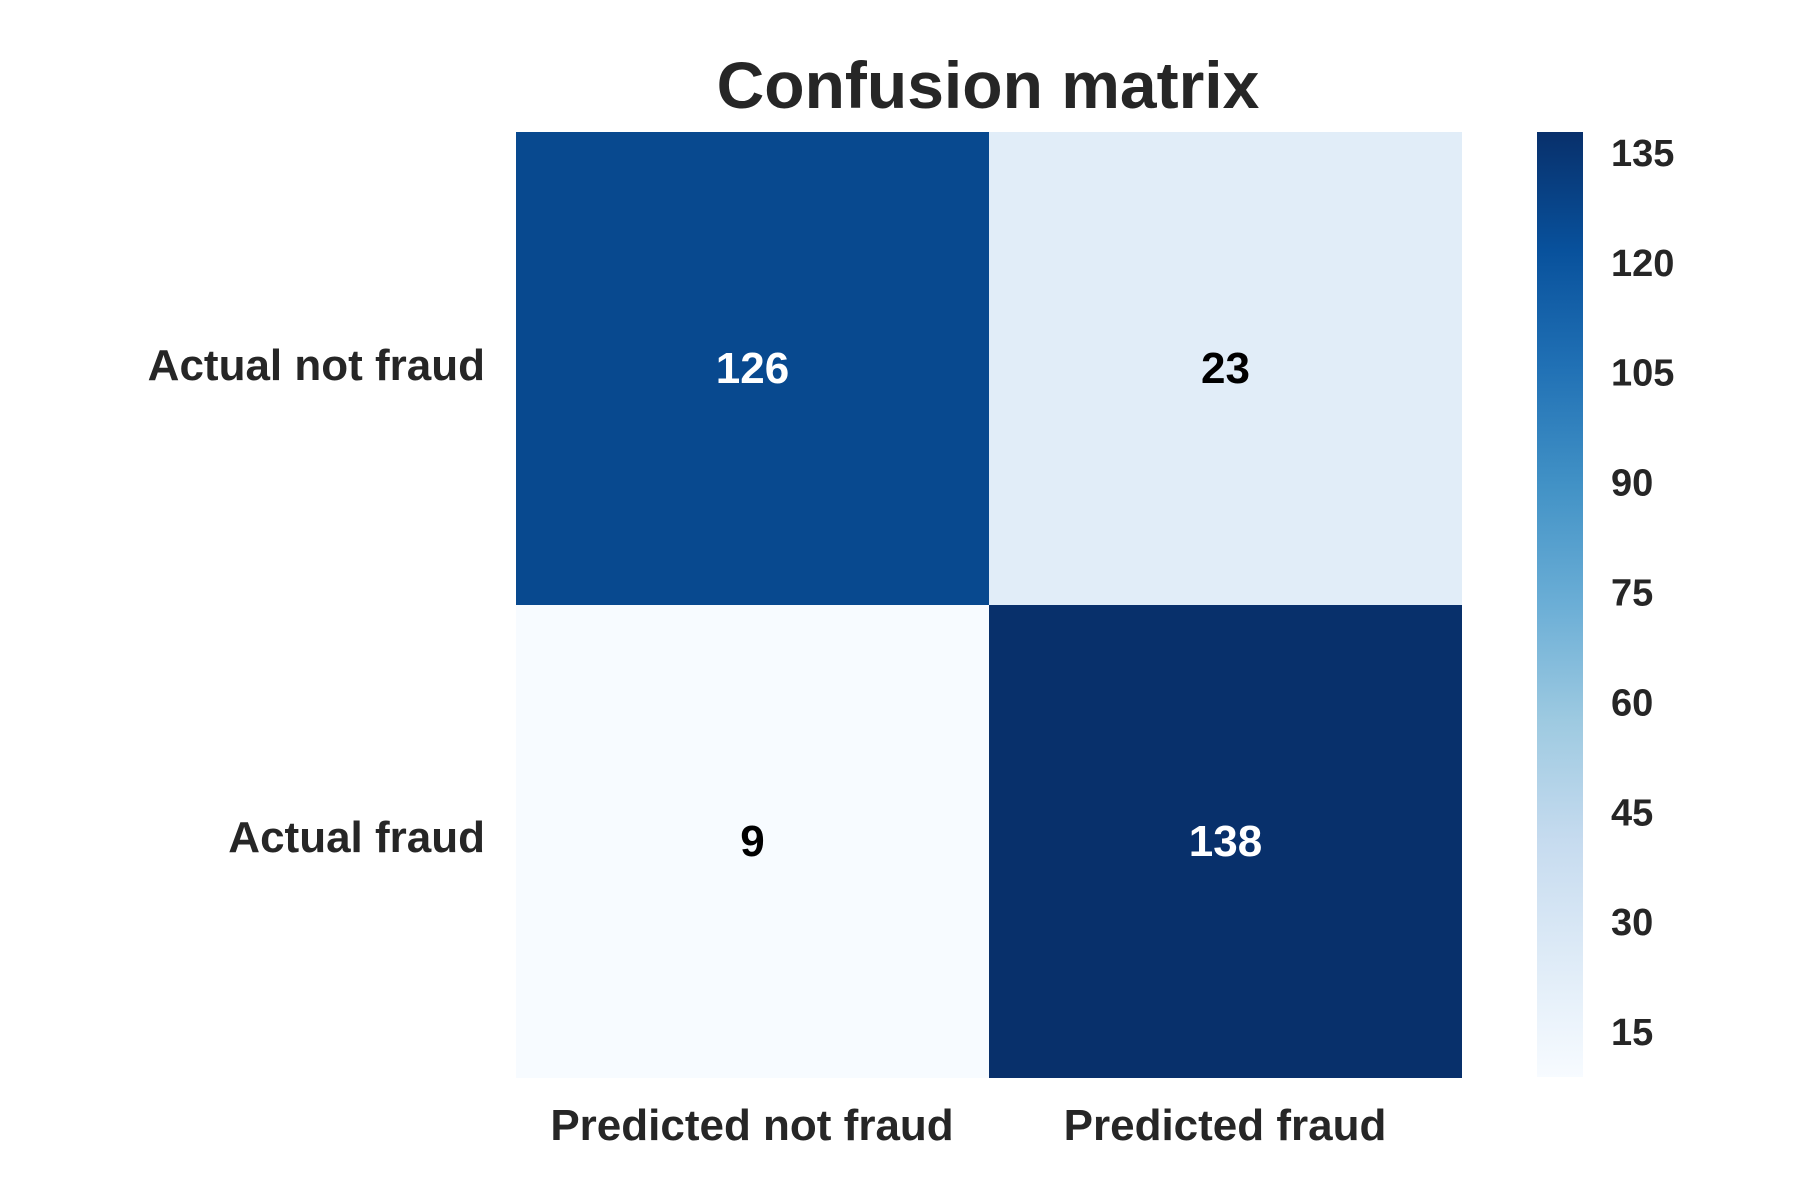 Image resolution: width=1800 pixels, height=1200 pixels. Describe the element at coordinates (1632, 813) in the screenshot. I see `colorbar-tick-45: 45` at that location.